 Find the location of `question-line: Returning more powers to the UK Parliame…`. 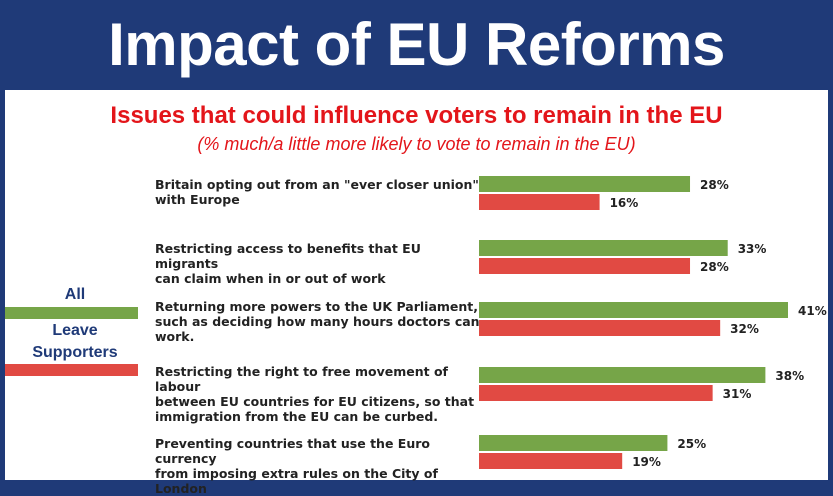

question-line: Returning more powers to the UK Parliame… is located at coordinates (317, 306).